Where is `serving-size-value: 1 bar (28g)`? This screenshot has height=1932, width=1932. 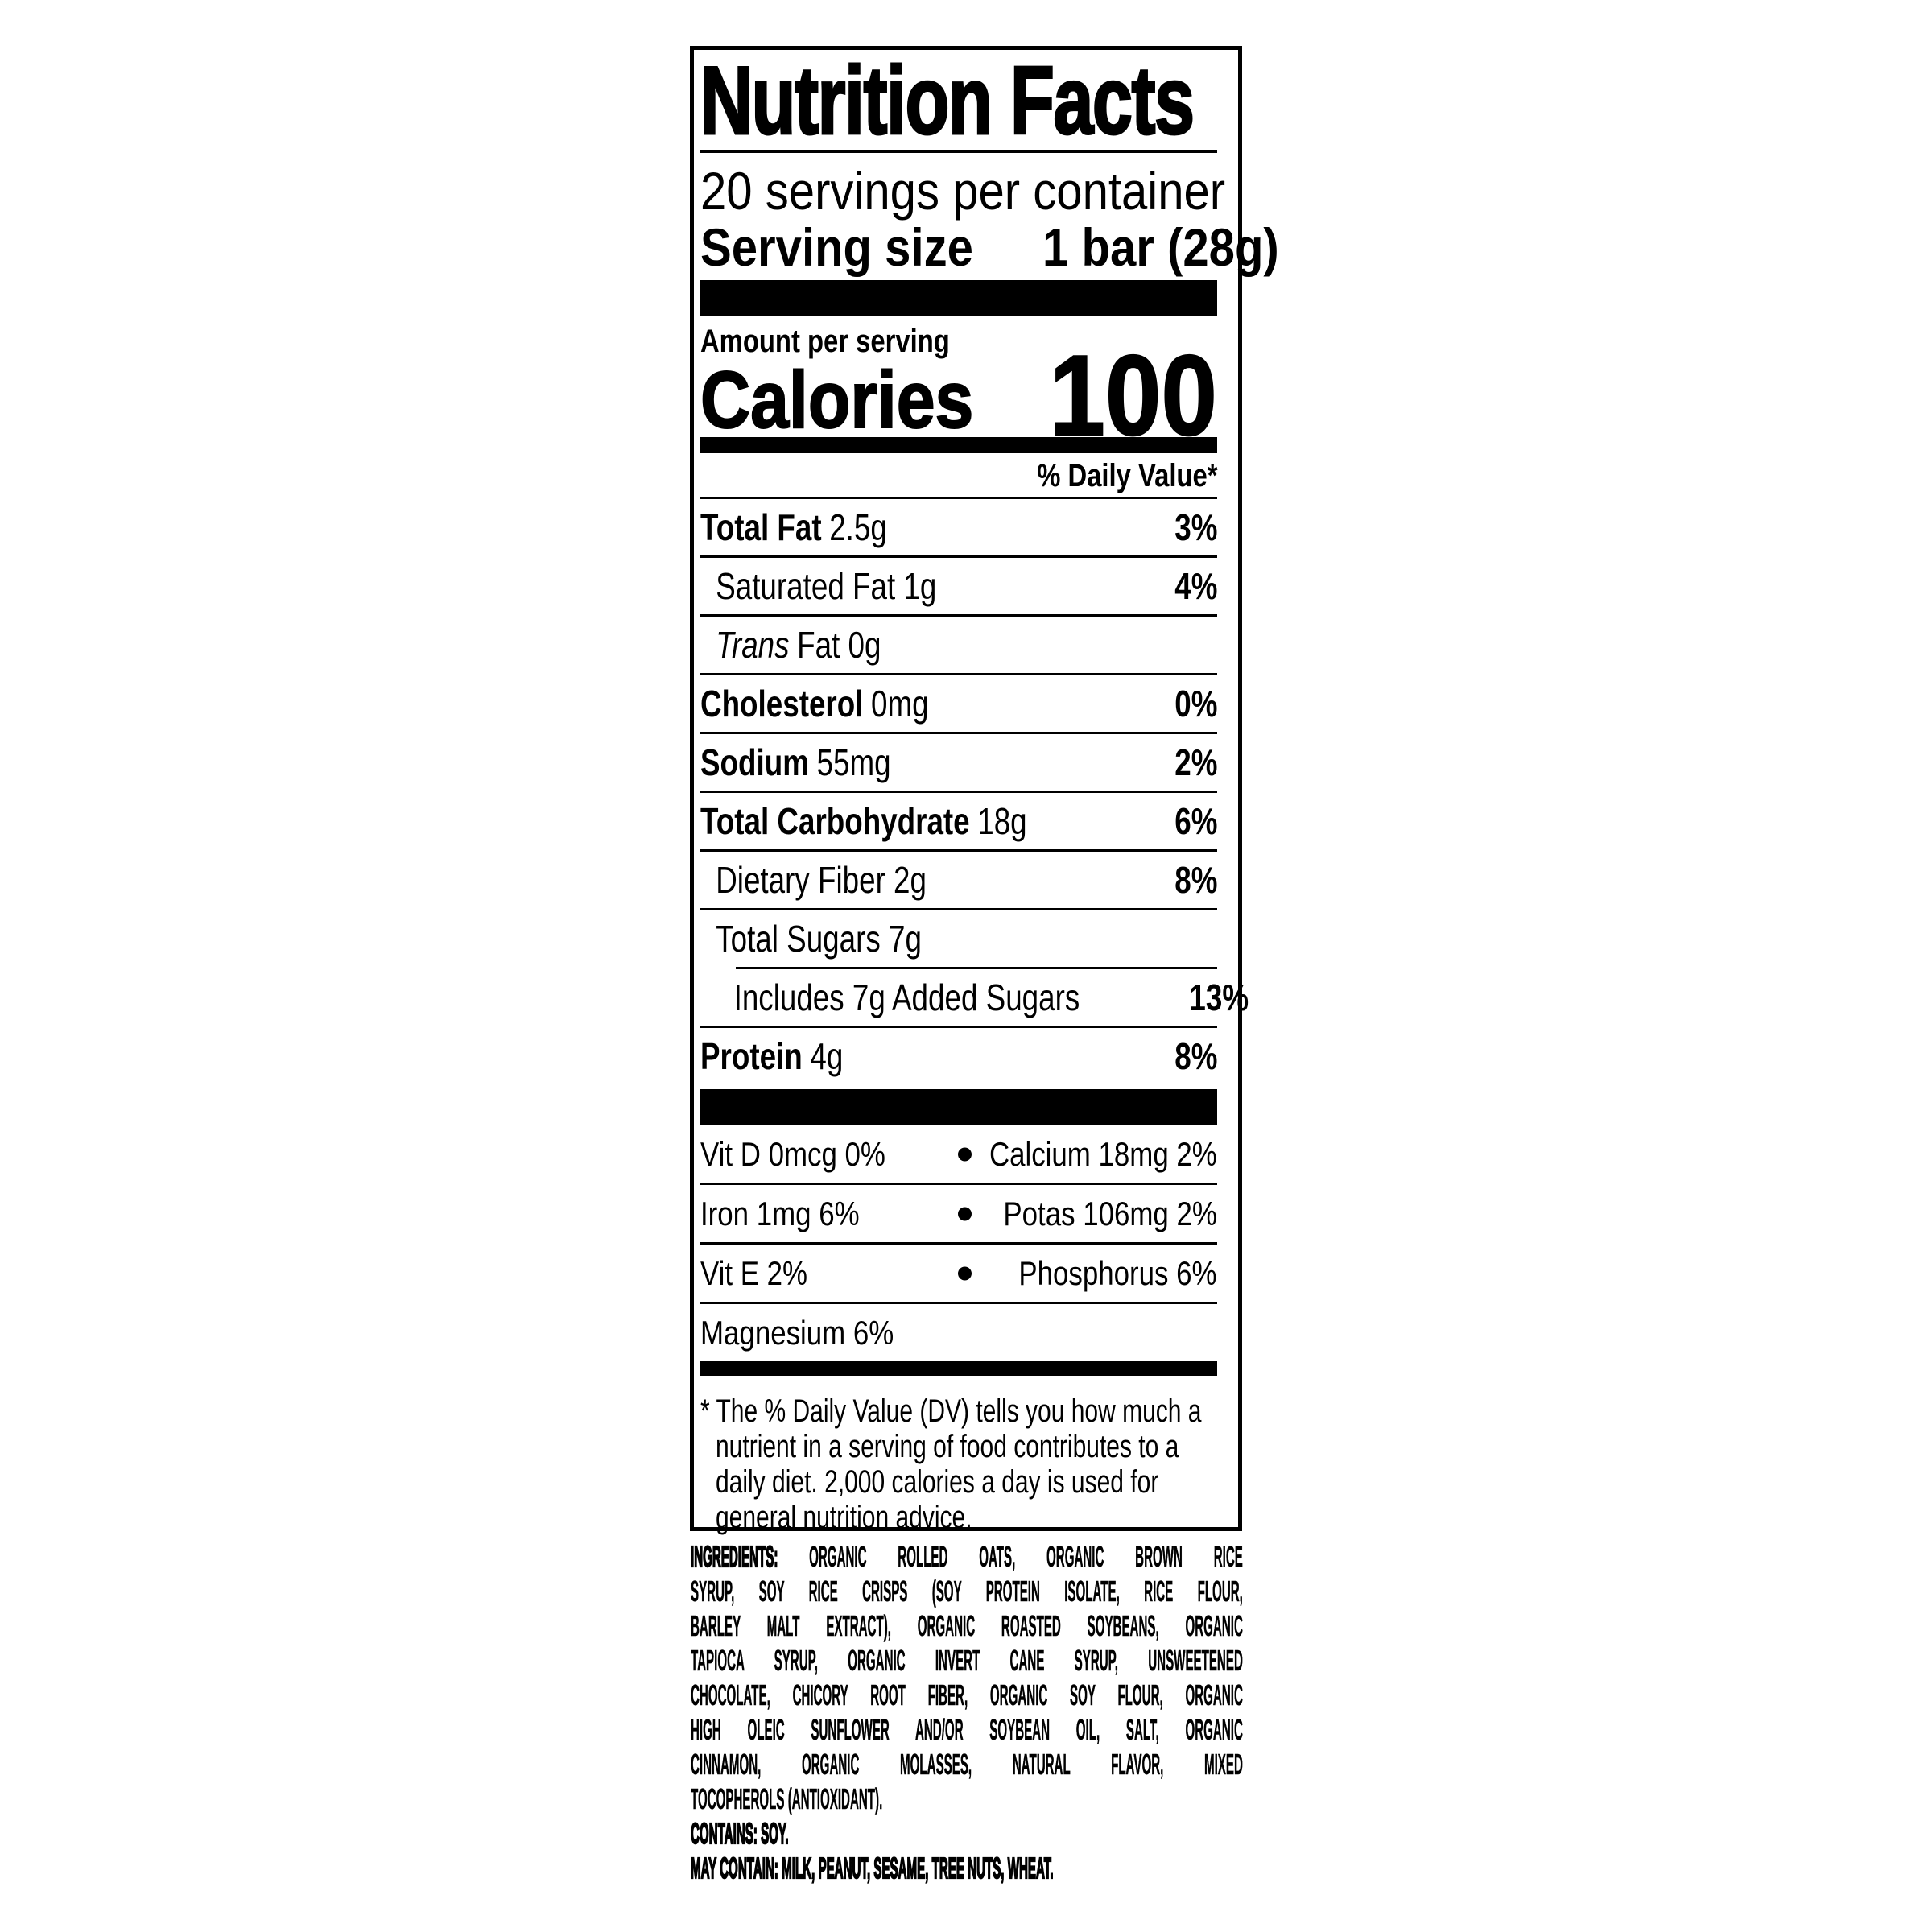
serving-size-value: 1 bar (28g) is located at coordinates (1160, 247).